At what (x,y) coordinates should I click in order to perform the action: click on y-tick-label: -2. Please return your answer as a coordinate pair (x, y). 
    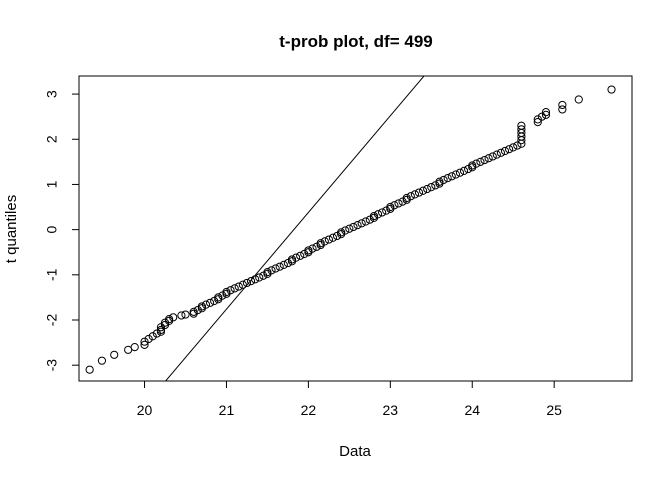
    Looking at the image, I should click on (52, 320).